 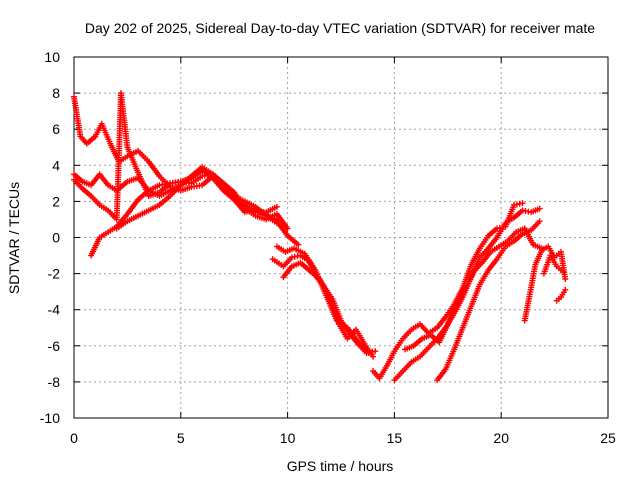 I want to click on x-tick-label: 15, so click(x=395, y=438).